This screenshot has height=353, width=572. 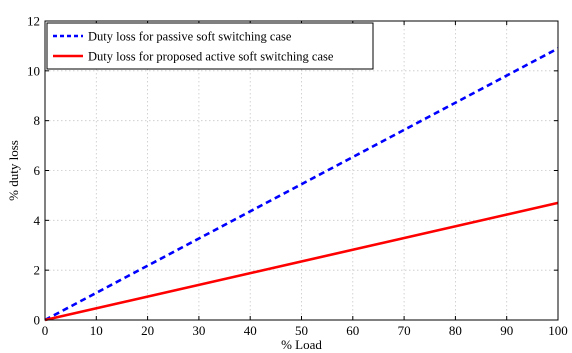 What do you see at coordinates (301, 344) in the screenshot?
I see `x-axis-label: % Load` at bounding box center [301, 344].